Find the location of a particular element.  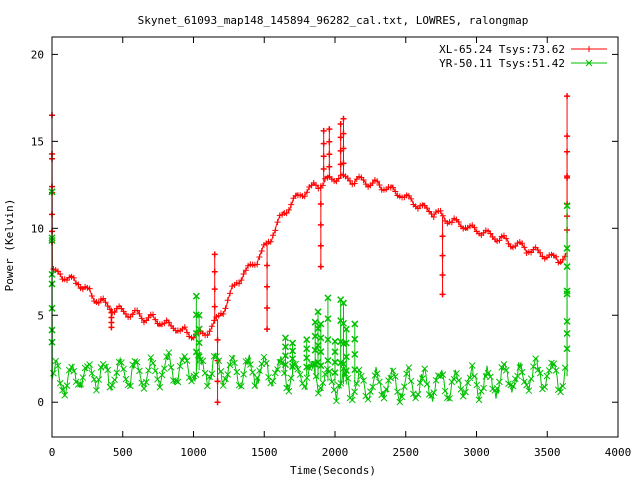

y-tick-label: 20 is located at coordinates (37, 54).